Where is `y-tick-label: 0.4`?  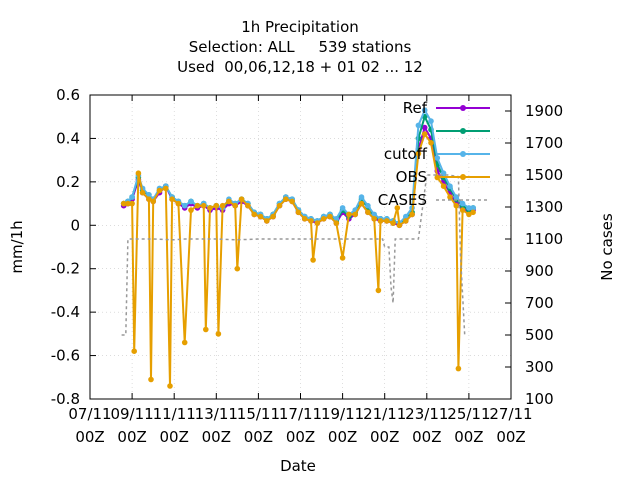
y-tick-label: 0.4 is located at coordinates (68, 138).